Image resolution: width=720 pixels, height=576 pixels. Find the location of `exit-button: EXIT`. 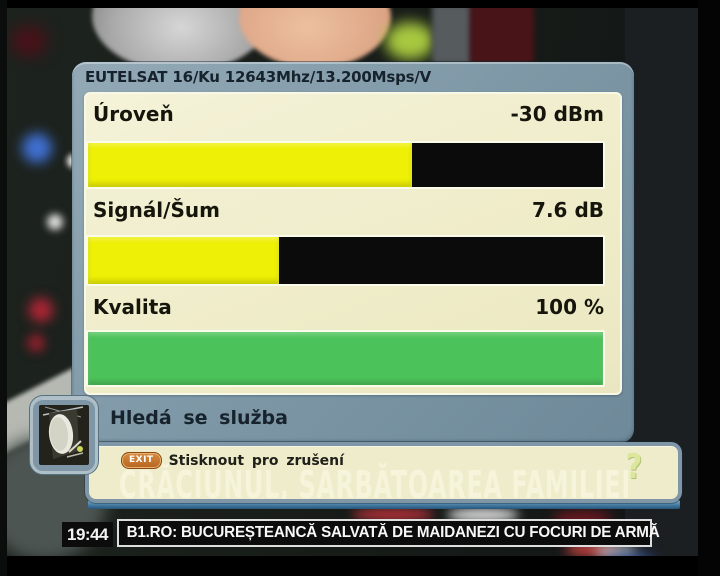

exit-button: EXIT is located at coordinates (141, 460).